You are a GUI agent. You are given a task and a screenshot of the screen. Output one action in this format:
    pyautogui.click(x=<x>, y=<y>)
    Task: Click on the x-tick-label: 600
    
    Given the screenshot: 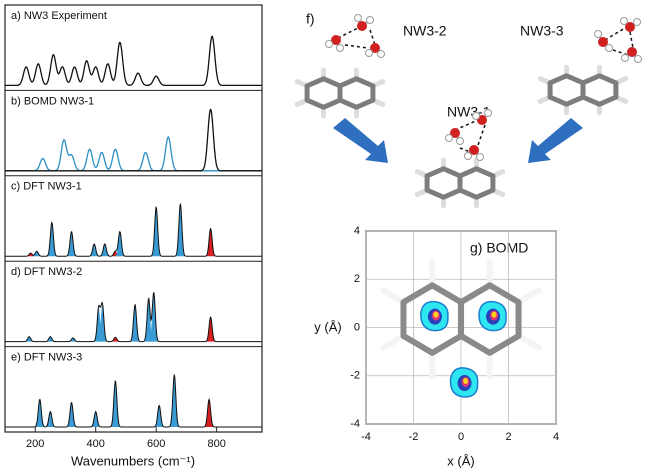 What is the action you would take?
    pyautogui.click(x=156, y=444)
    